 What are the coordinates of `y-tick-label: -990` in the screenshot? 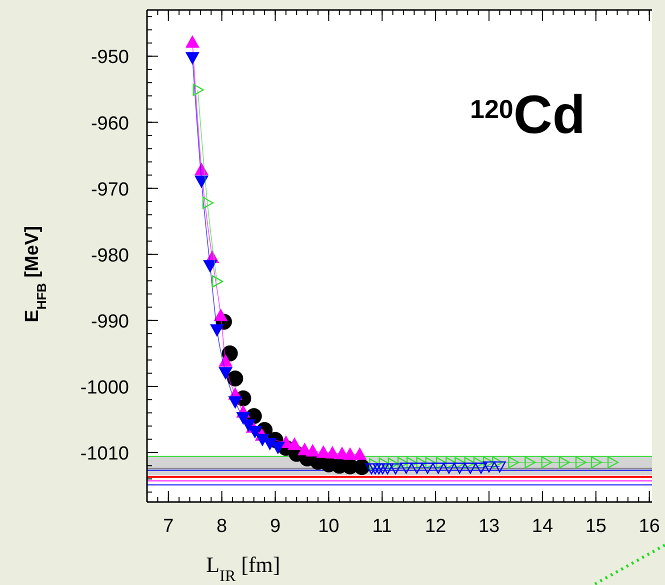 It's located at (109, 321).